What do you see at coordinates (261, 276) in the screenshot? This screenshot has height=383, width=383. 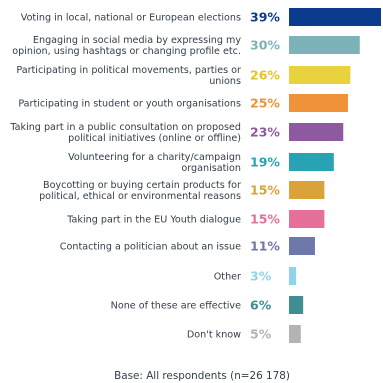 I see `value-label: 3%` at bounding box center [261, 276].